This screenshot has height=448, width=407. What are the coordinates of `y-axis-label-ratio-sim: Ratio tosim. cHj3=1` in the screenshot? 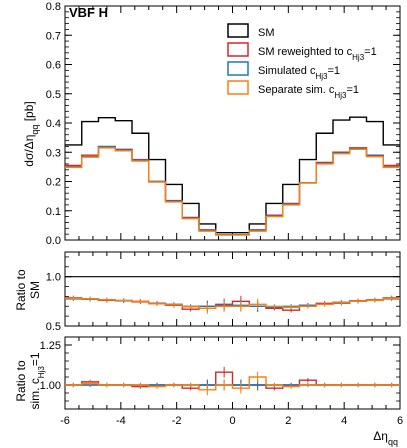 It's located at (30, 380).